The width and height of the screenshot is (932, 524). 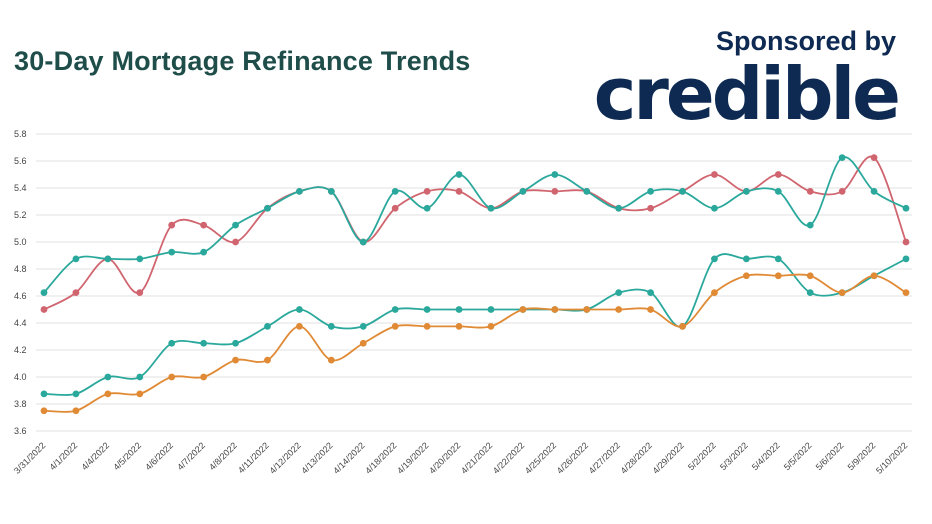 I want to click on x-tick-label: 4/27/2022, so click(x=604, y=457).